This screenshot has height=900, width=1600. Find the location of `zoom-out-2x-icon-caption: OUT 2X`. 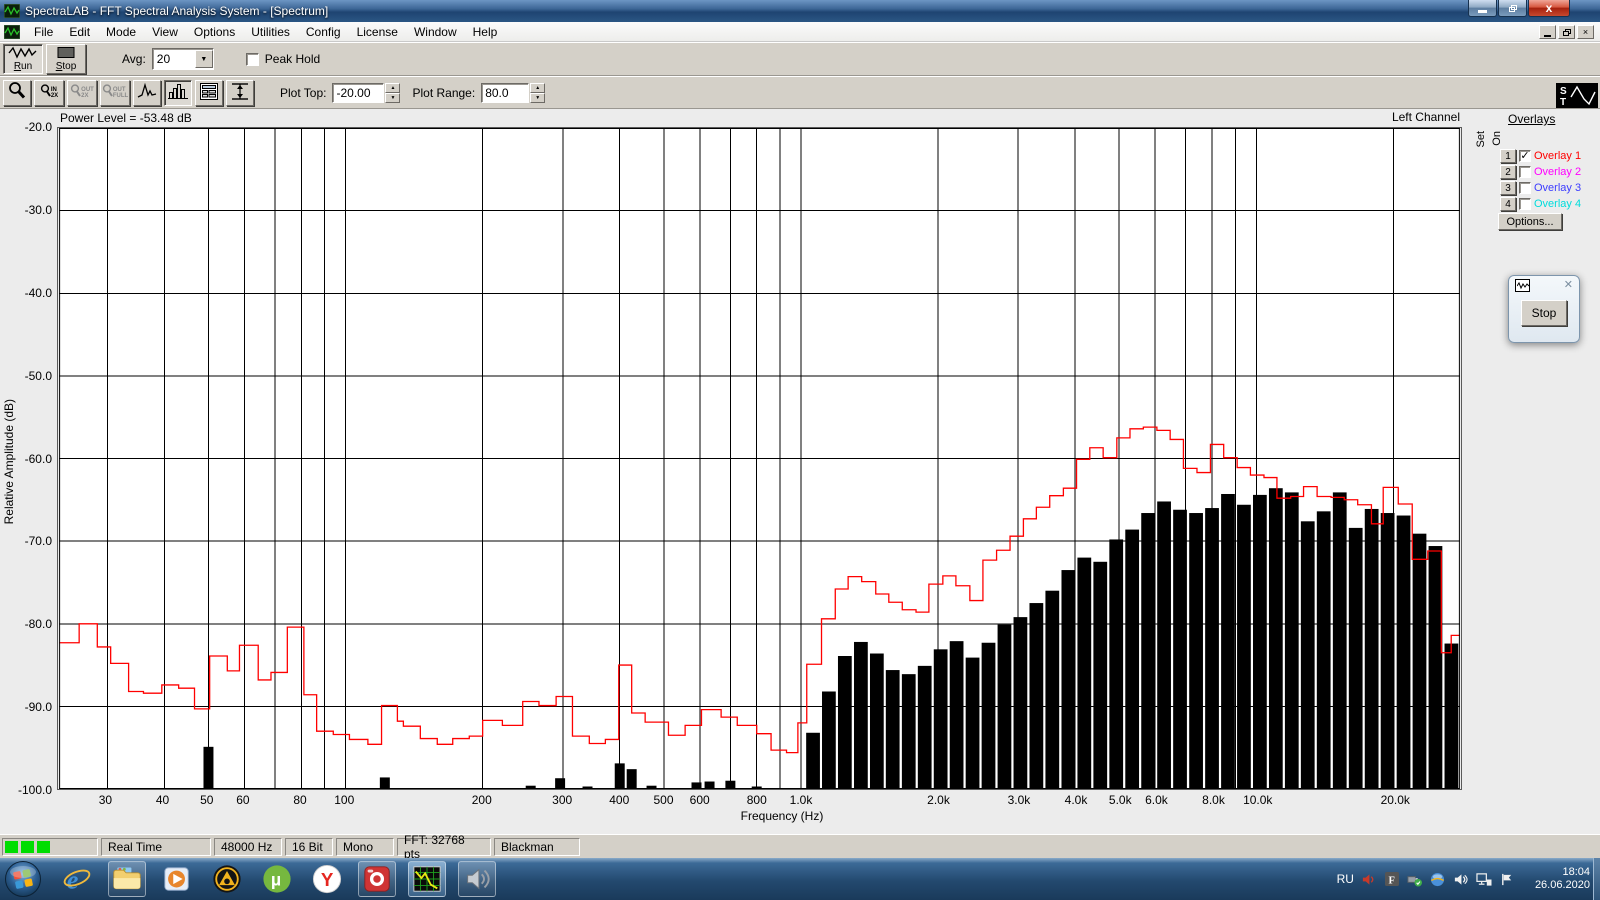

zoom-out-2x-icon-caption: OUT 2X is located at coordinates (87, 92).